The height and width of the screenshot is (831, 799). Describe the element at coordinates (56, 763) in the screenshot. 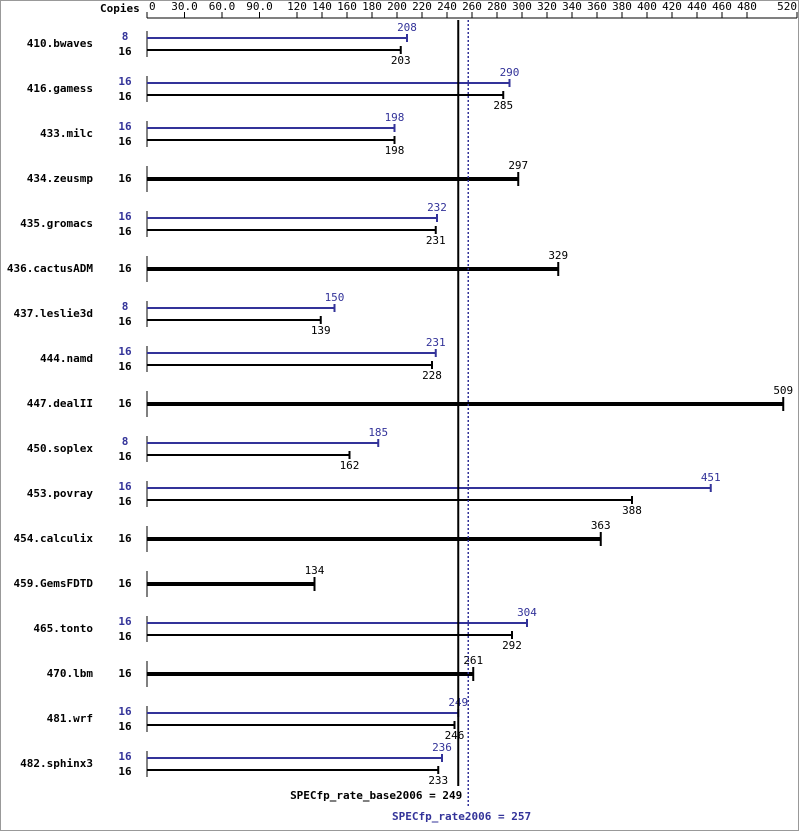

I see `benchmark-name: 482.sphinx3` at that location.